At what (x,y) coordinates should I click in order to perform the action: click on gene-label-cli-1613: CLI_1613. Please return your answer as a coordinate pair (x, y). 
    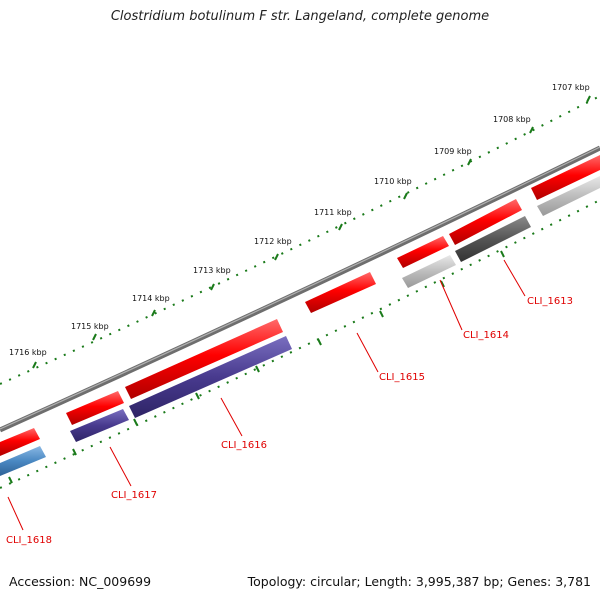
    Looking at the image, I should click on (550, 301).